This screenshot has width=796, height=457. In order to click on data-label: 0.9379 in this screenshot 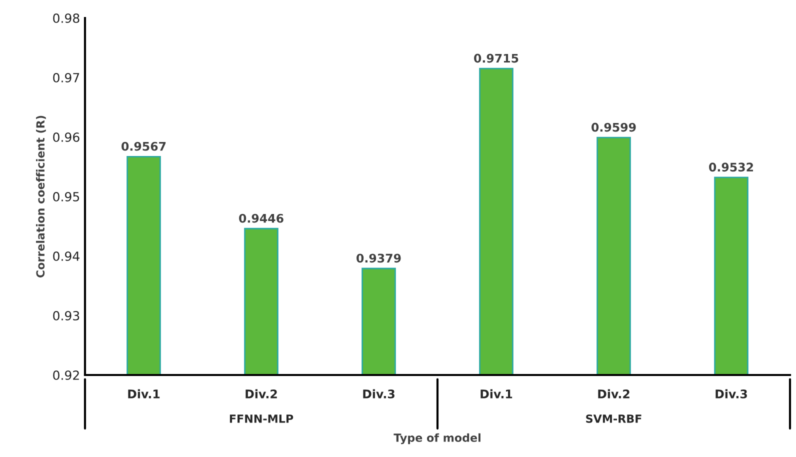, I will do `click(378, 258)`.